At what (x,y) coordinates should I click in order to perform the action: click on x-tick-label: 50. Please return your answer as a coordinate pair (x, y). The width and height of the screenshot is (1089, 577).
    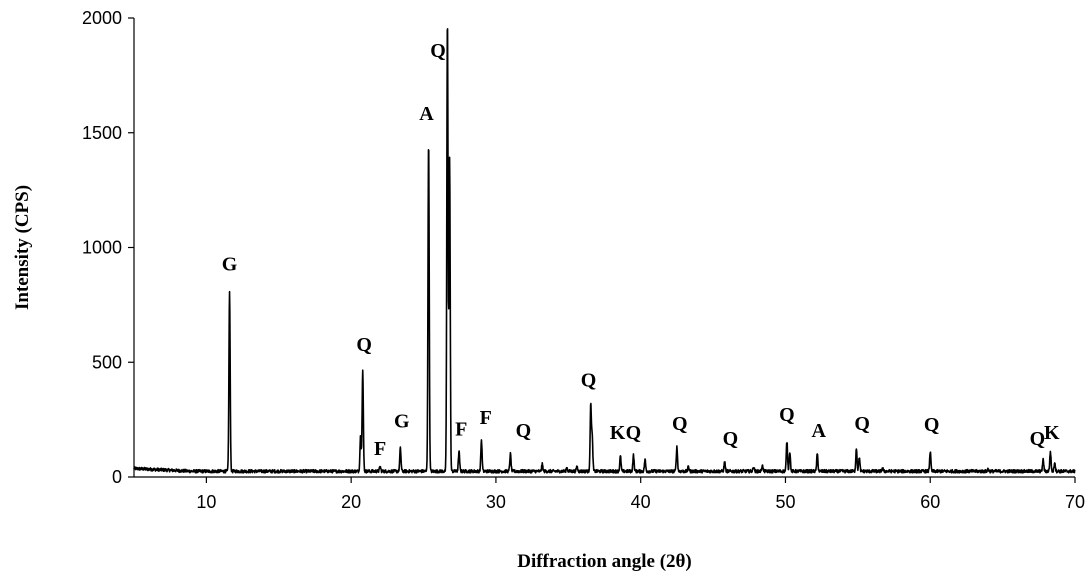
    Looking at the image, I should click on (785, 502).